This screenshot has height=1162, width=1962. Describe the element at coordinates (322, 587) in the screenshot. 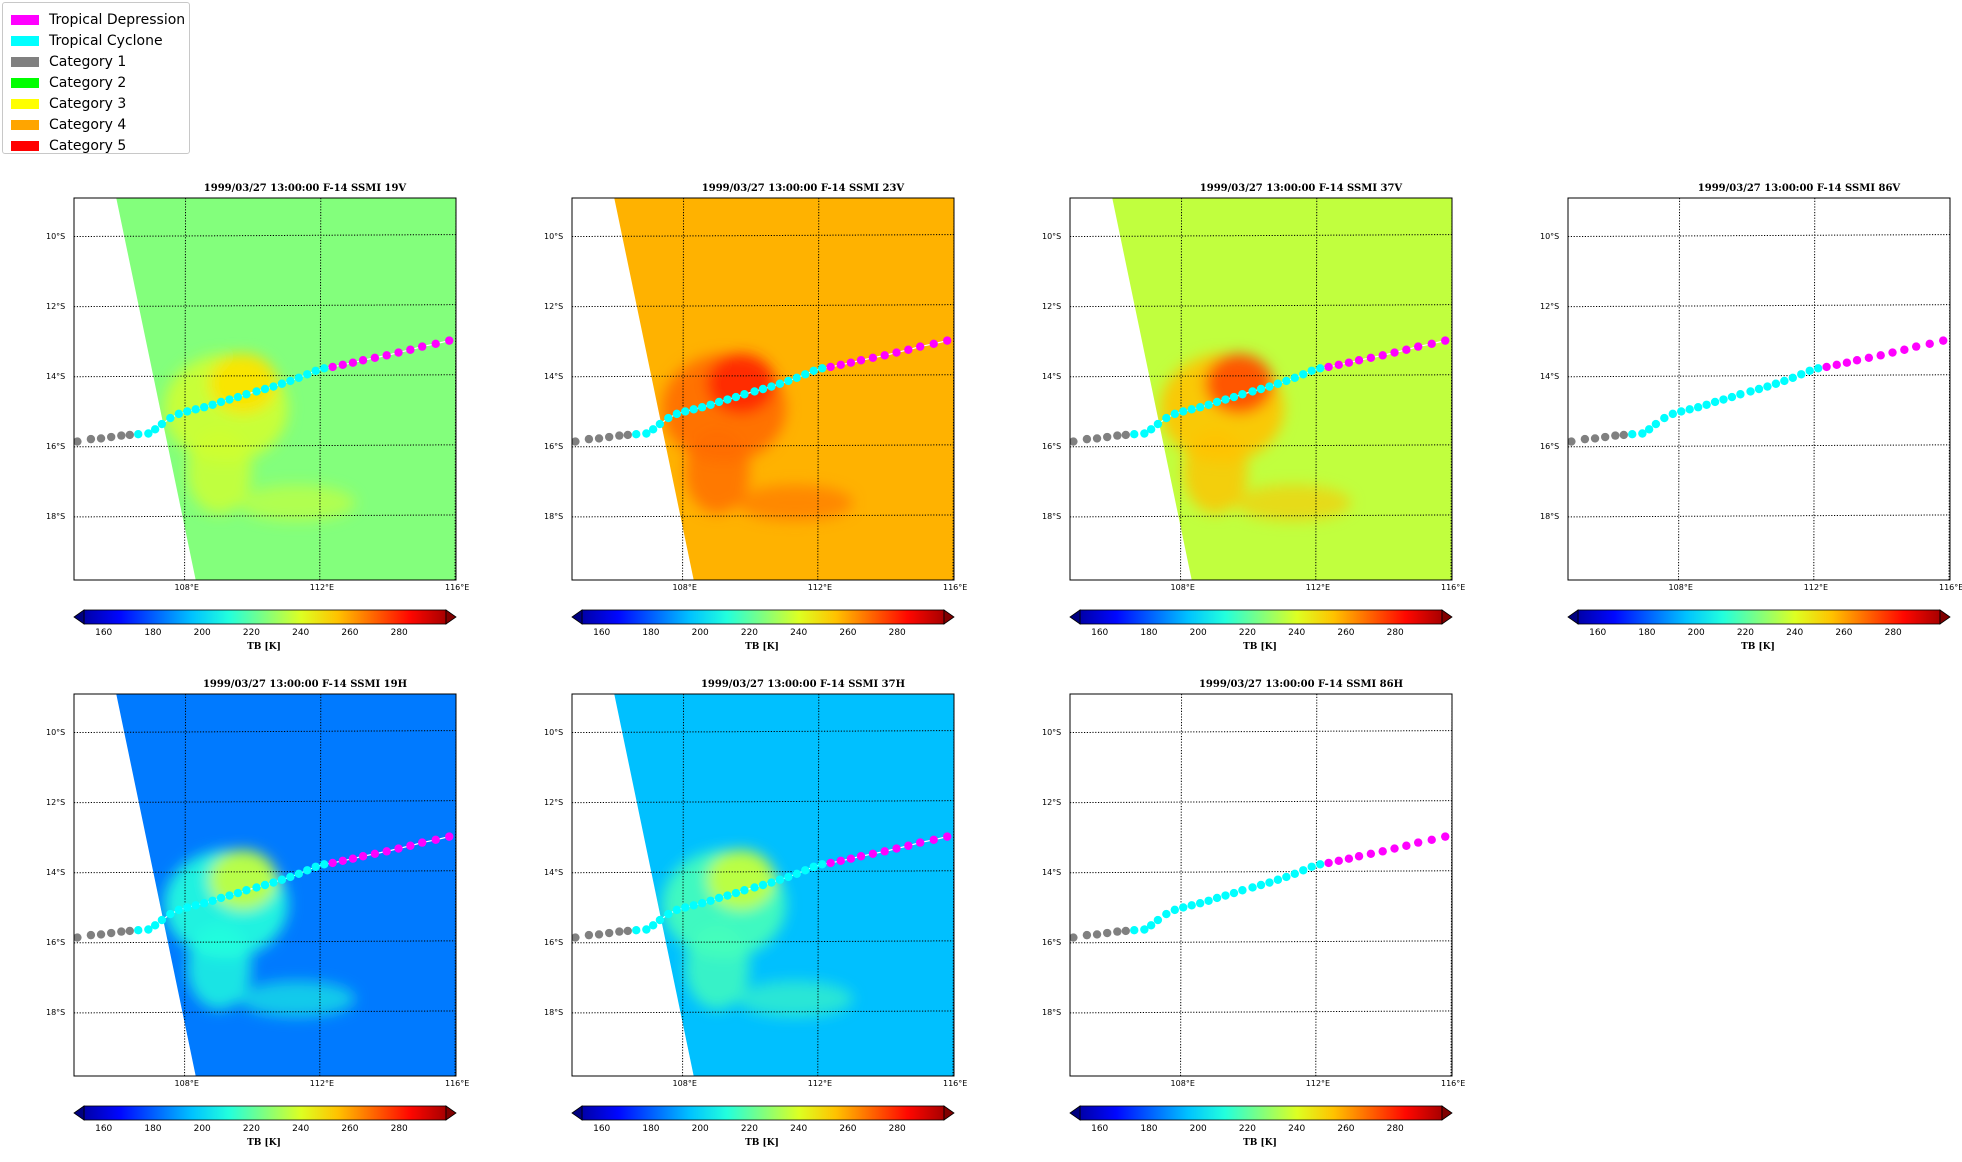

I see `lon-label: 112°E` at that location.